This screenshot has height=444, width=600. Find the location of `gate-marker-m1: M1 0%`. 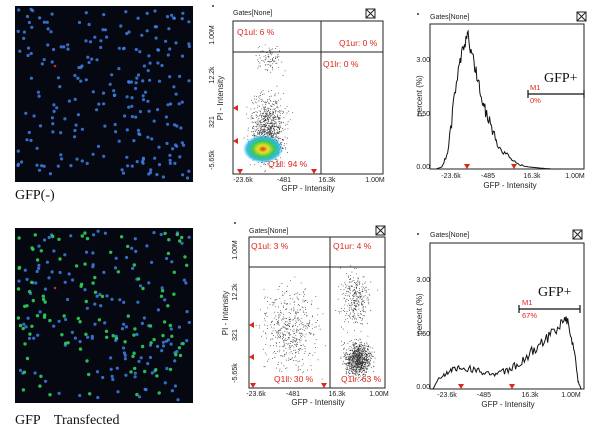

gate-marker-m1: M1 0% is located at coordinates (556, 94).